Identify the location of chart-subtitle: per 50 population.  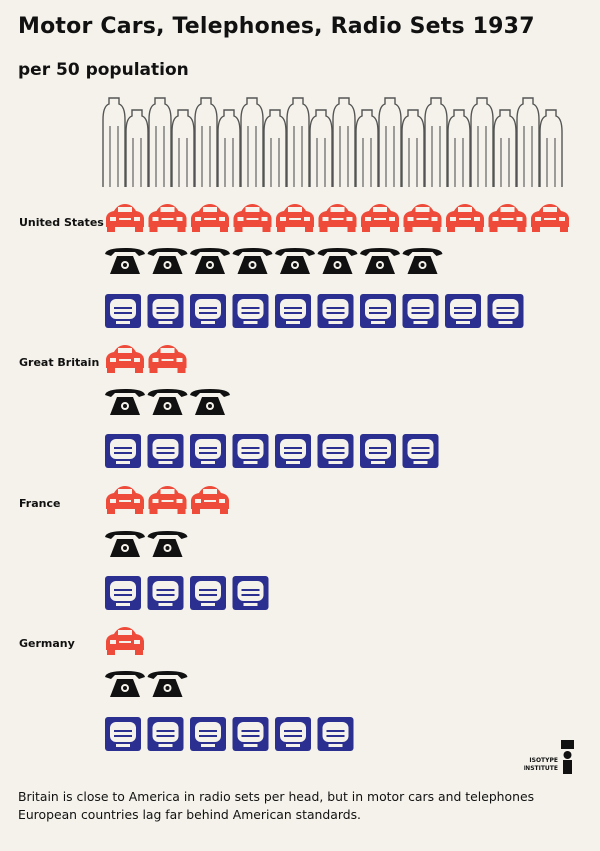
(103, 70).